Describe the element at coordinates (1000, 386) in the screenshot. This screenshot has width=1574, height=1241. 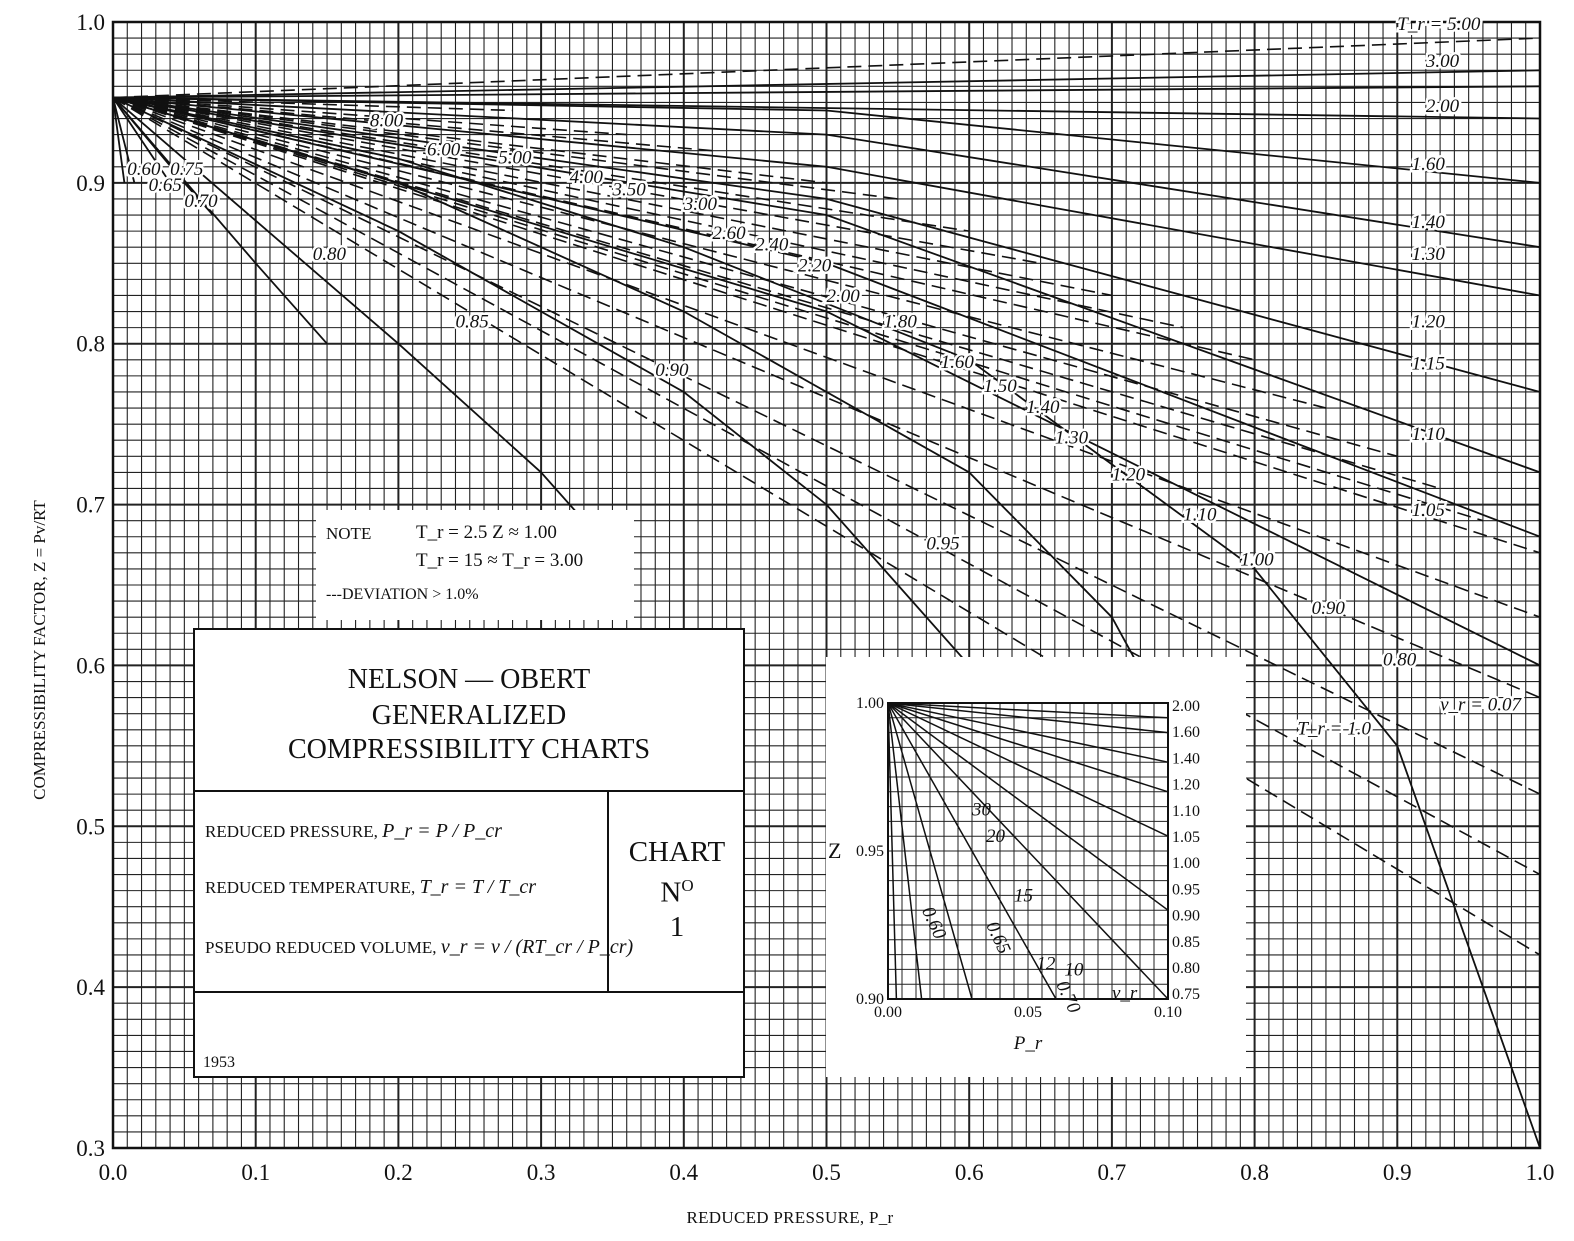
I see `volume-label: 1.50` at that location.